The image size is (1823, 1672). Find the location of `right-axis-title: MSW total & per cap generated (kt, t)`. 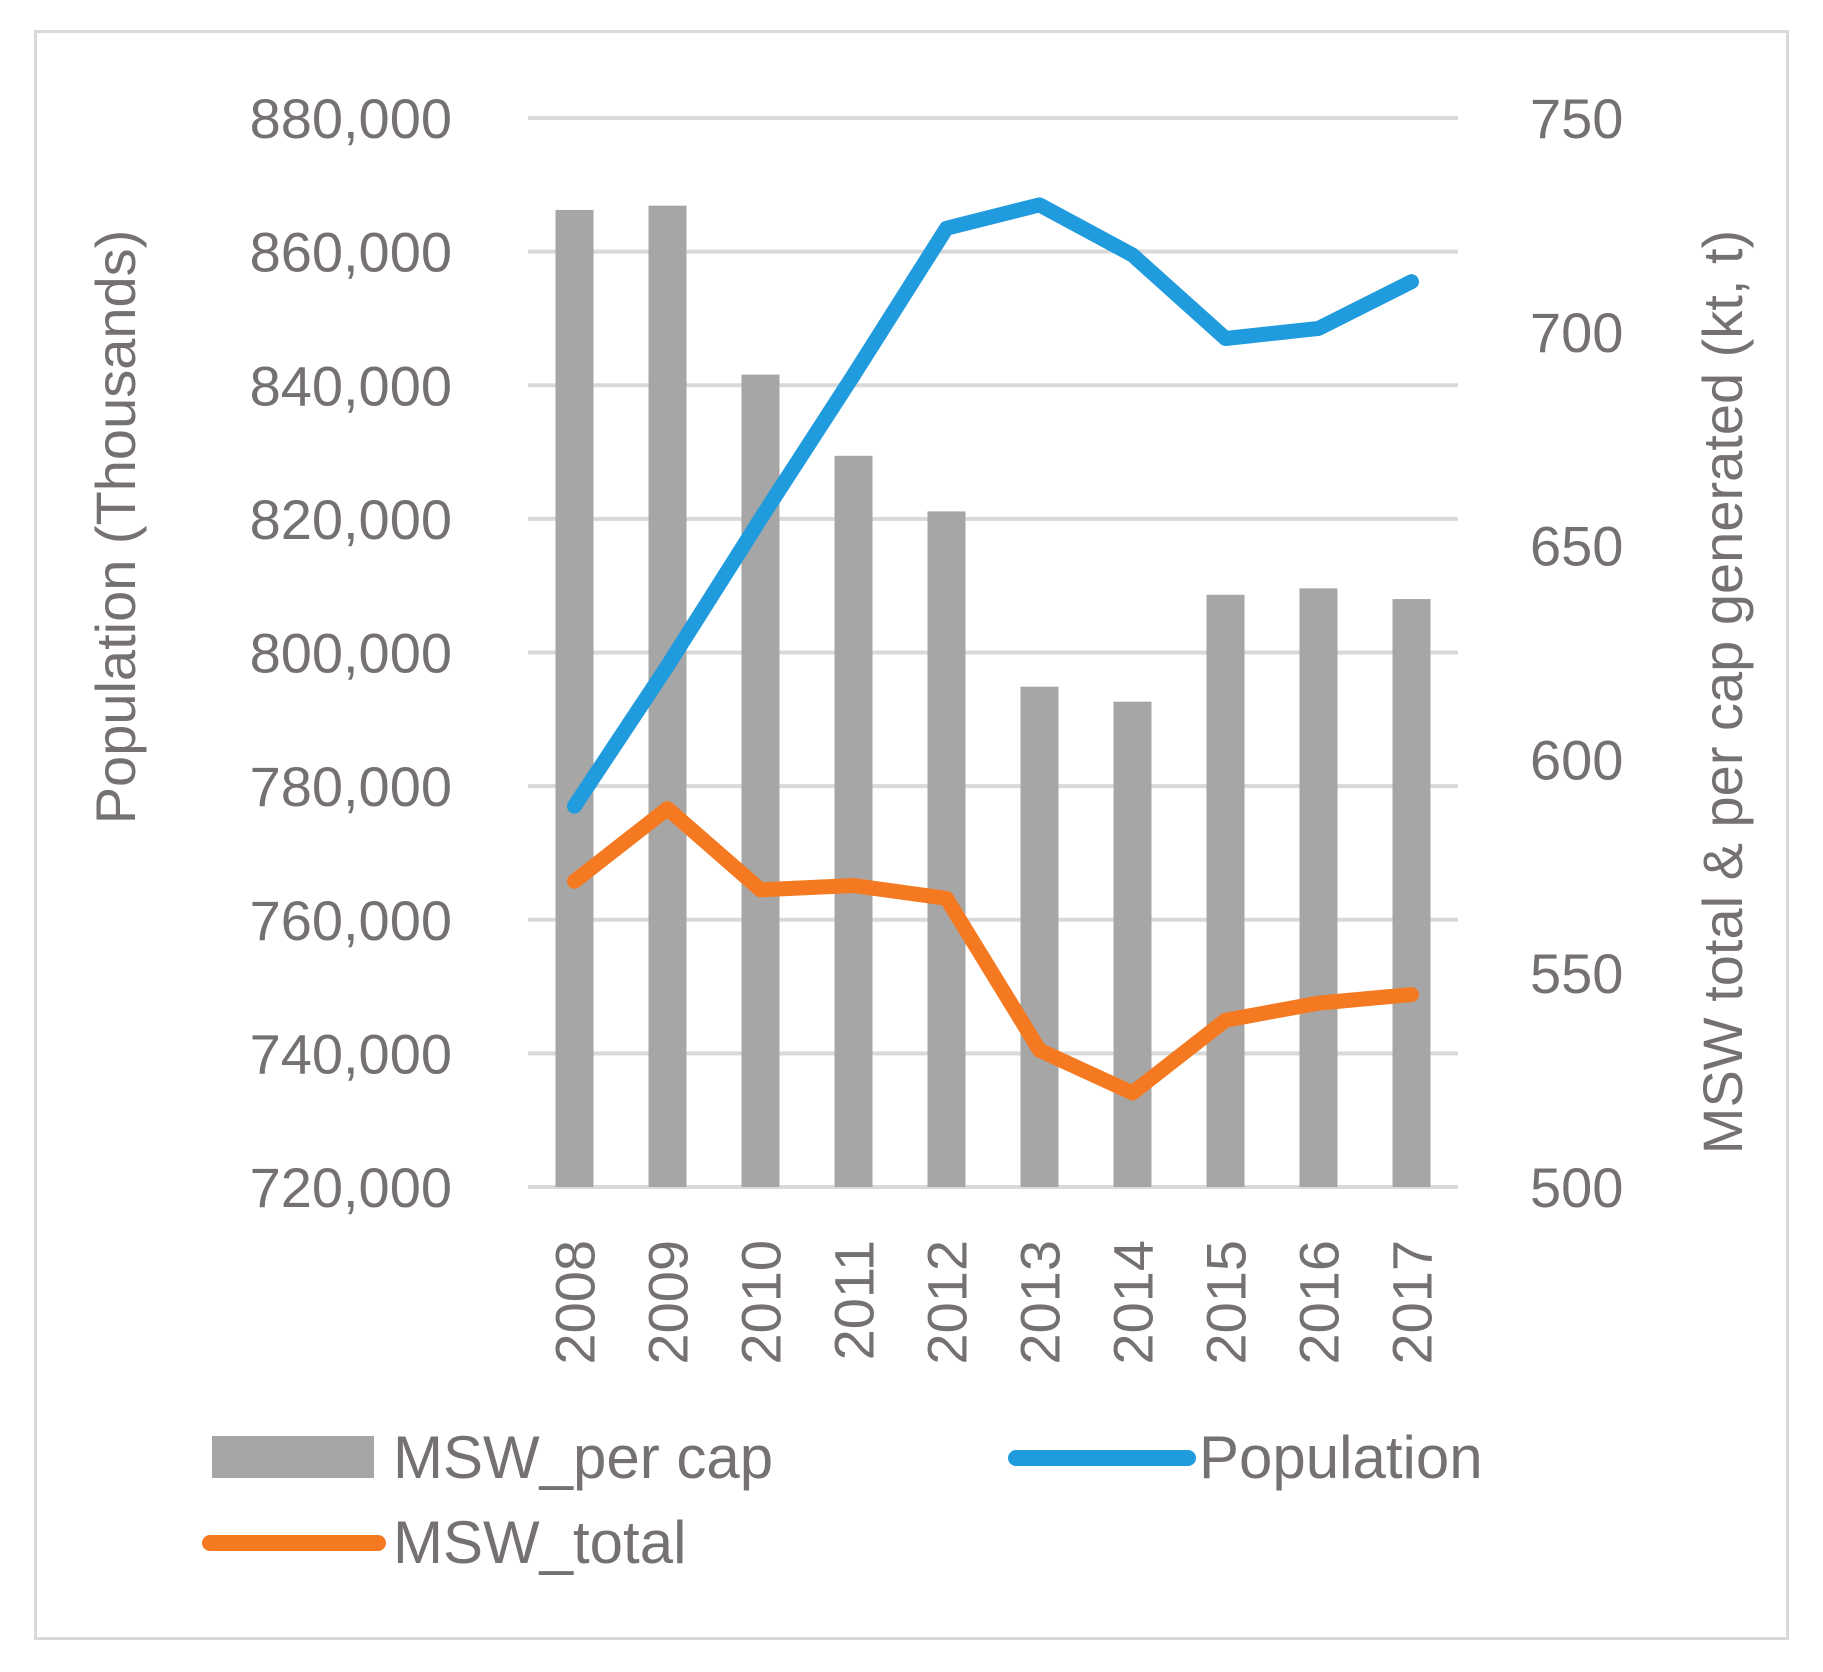

right-axis-title: MSW total & per cap generated (kt, t) is located at coordinates (1722, 692).